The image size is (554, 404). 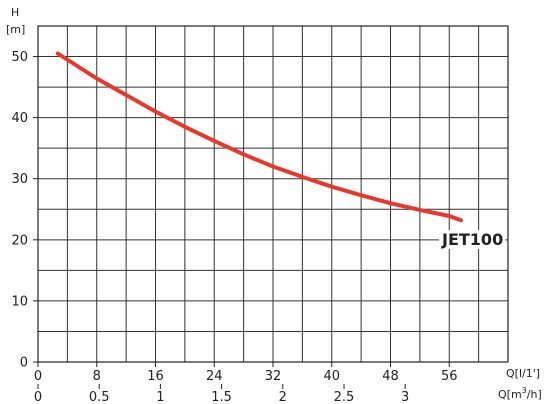 What do you see at coordinates (344, 397) in the screenshot?
I see `x-tick-label-m3h: 2.5` at bounding box center [344, 397].